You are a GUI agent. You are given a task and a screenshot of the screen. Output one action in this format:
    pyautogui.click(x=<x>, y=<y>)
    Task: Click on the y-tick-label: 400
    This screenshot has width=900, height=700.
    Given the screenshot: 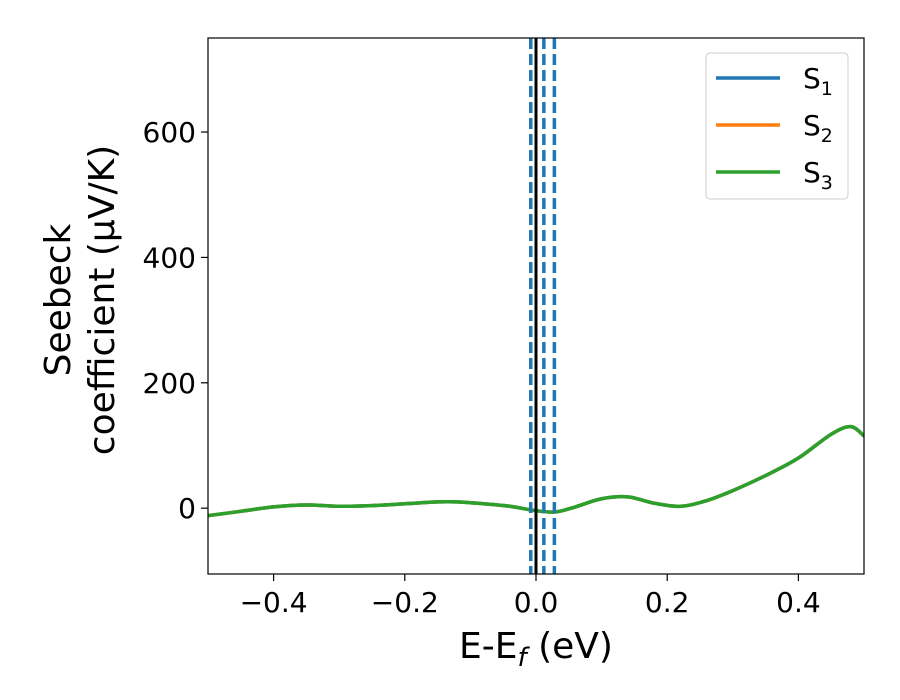 What is the action you would take?
    pyautogui.click(x=169, y=257)
    